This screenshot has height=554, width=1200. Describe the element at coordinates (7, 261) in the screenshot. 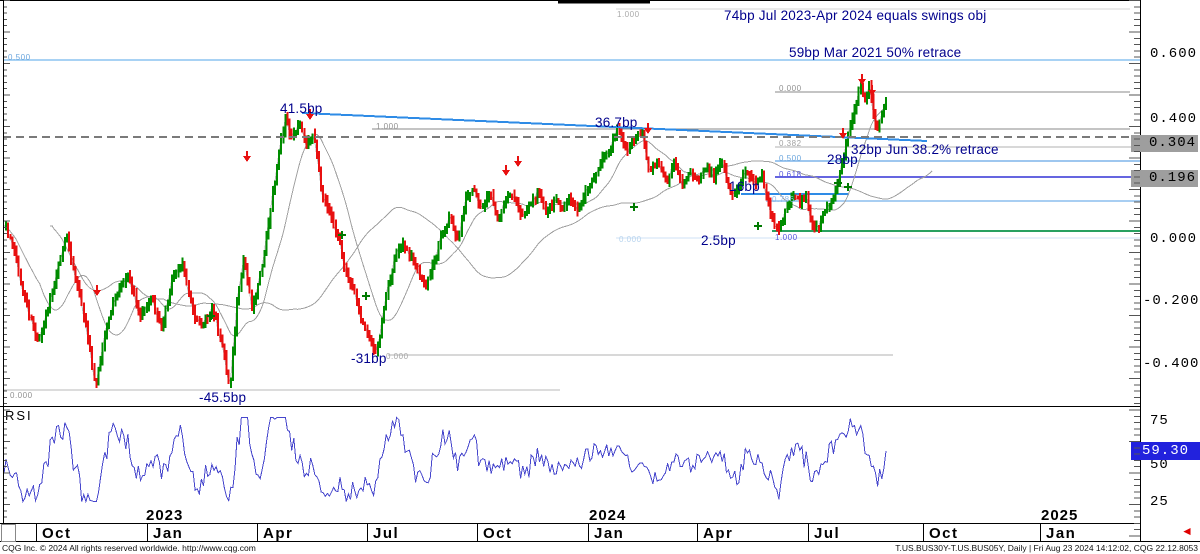

I see `left-axis-major-ticks` at that location.